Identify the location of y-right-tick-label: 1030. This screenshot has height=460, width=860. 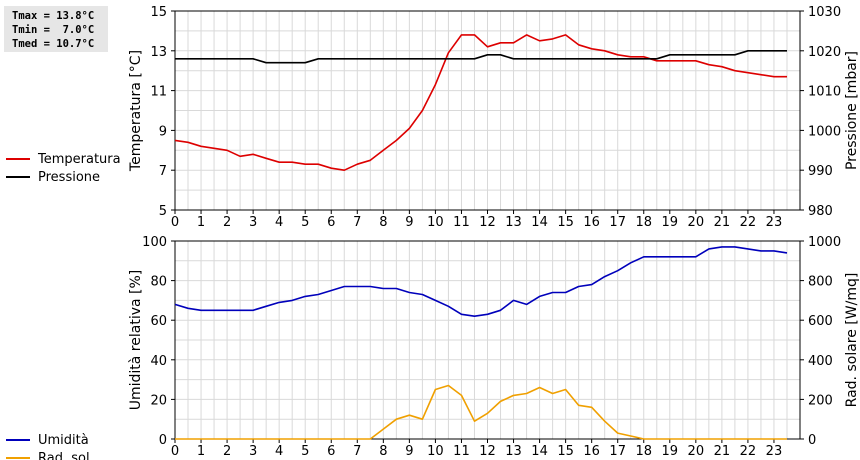
(824, 12).